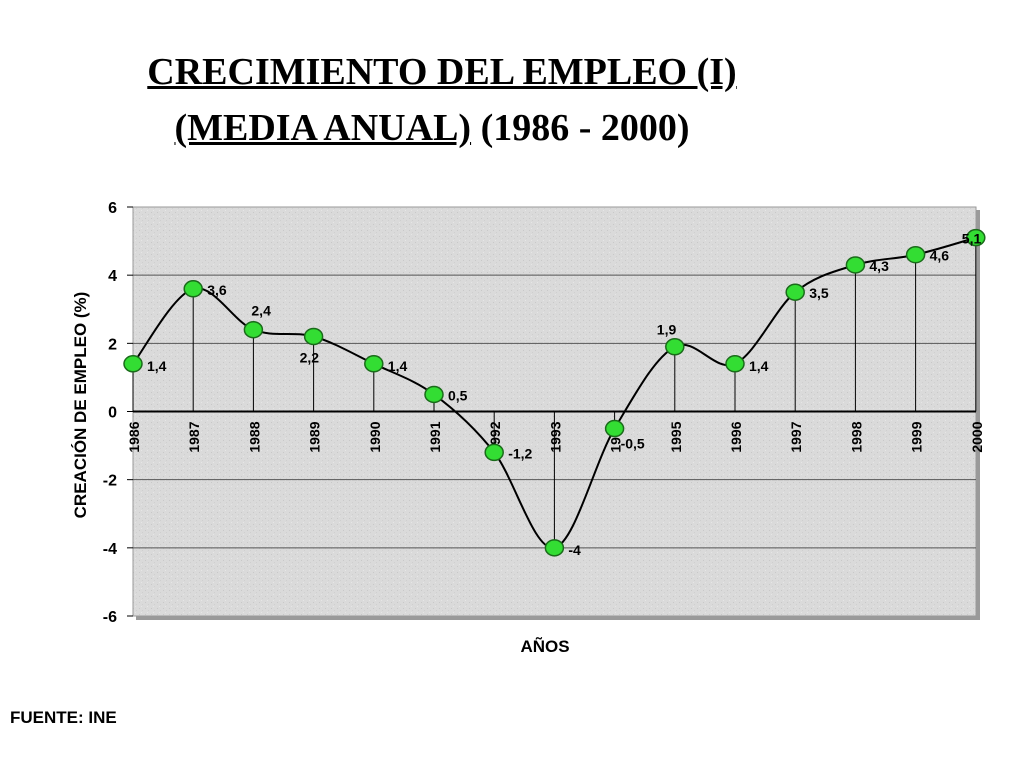 This screenshot has height=768, width=1024. What do you see at coordinates (112, 344) in the screenshot?
I see `y-tick-label: 2` at bounding box center [112, 344].